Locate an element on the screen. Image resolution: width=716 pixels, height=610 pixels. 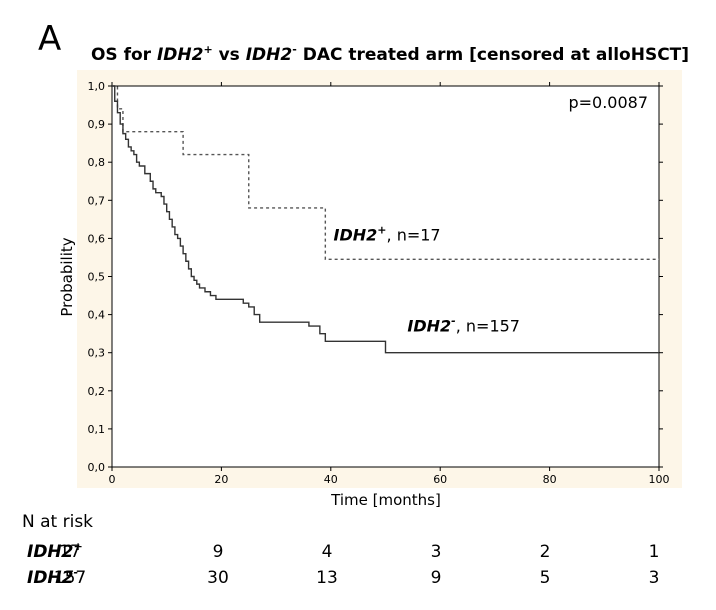
x-tick-label: 60 is located at coordinates (440, 479).